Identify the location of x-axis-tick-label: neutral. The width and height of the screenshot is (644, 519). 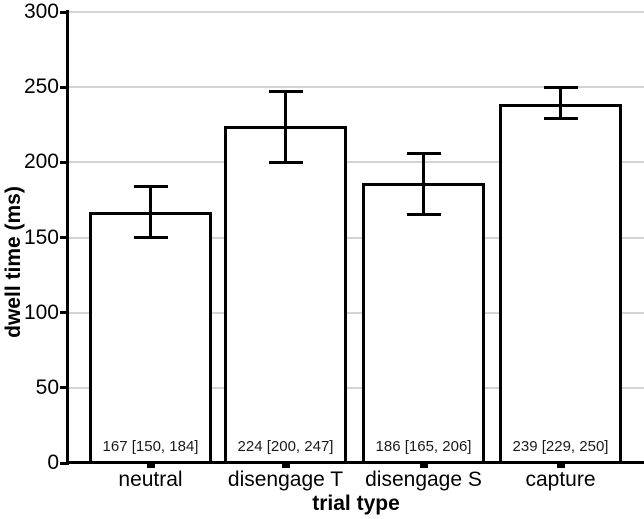
(150, 479).